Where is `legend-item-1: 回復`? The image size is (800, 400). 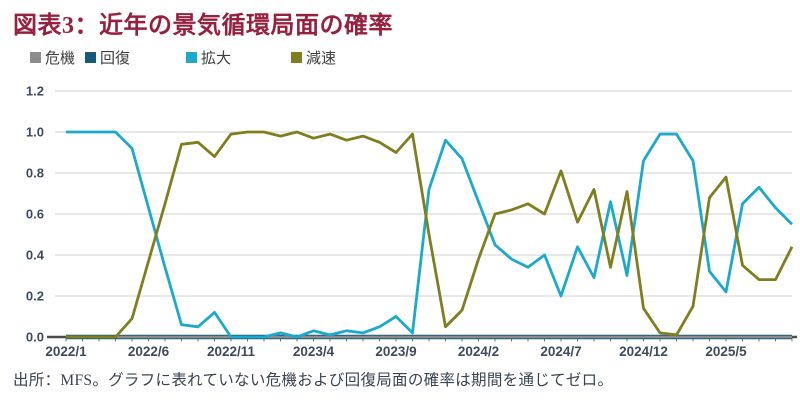 legend-item-1: 回復 is located at coordinates (107, 57).